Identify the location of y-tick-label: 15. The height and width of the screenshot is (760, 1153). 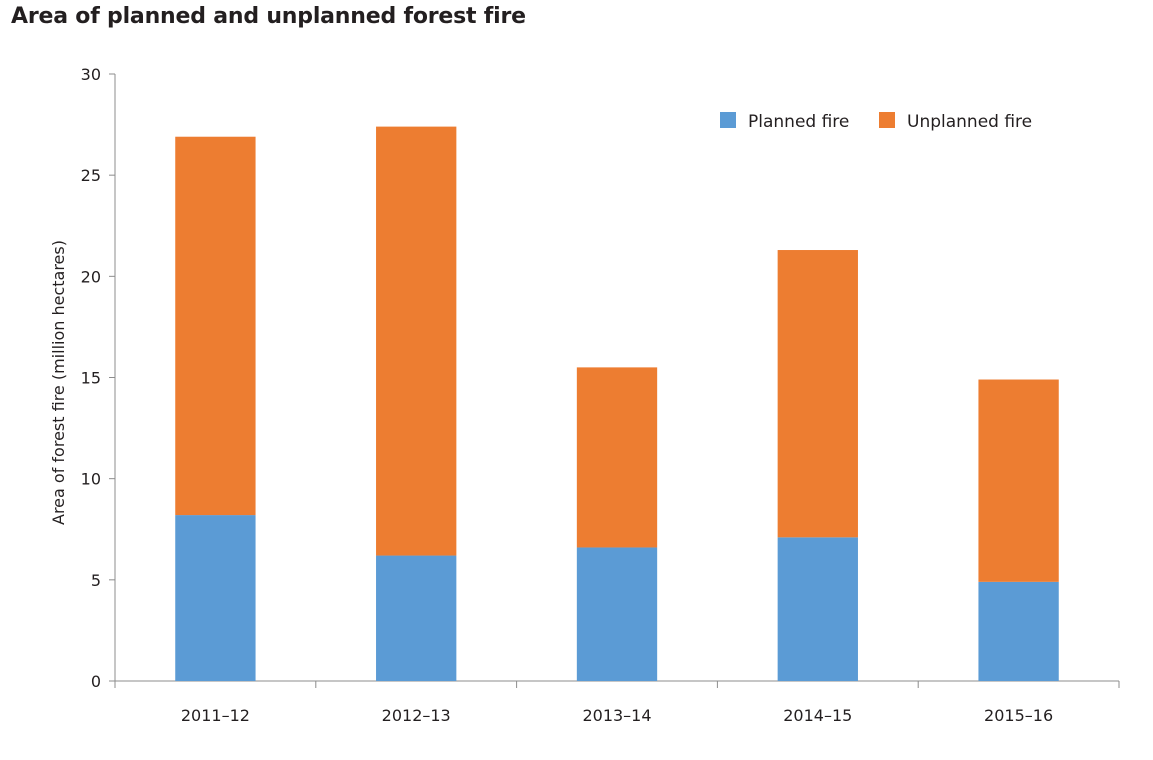
(91, 378).